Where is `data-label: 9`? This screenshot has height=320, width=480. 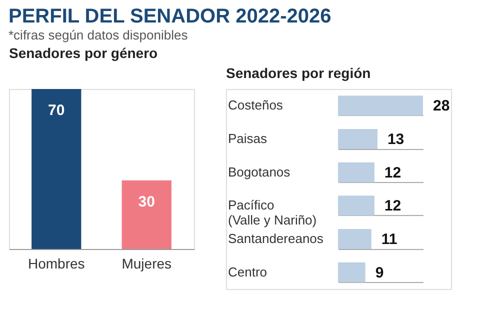 data-label: 9 is located at coordinates (379, 273).